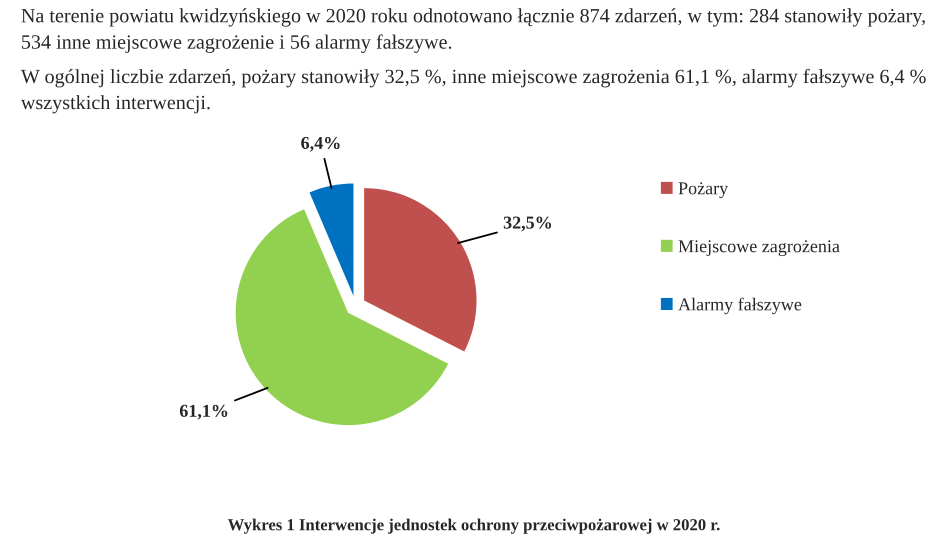  Describe the element at coordinates (473, 91) in the screenshot. I see `text: W ogólnej liczbie zdarzeń, pożary stanowiły 32,5 %, inne miejscowe zagrożenia 61,1 %, alarmy fałszywe 6,4 % wszystkich interwencji.` at that location.